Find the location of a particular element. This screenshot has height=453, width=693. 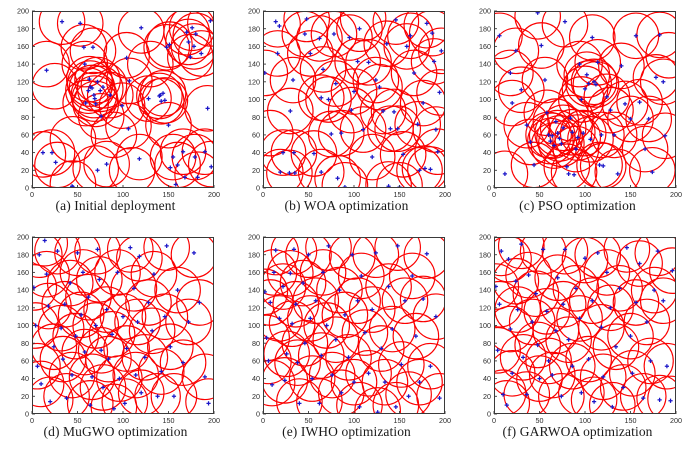

scatter-plot-f: 0 50 100 150 200 0 20 40 60 80 100 120 140 160 180 200 is located at coordinates (580, 329).